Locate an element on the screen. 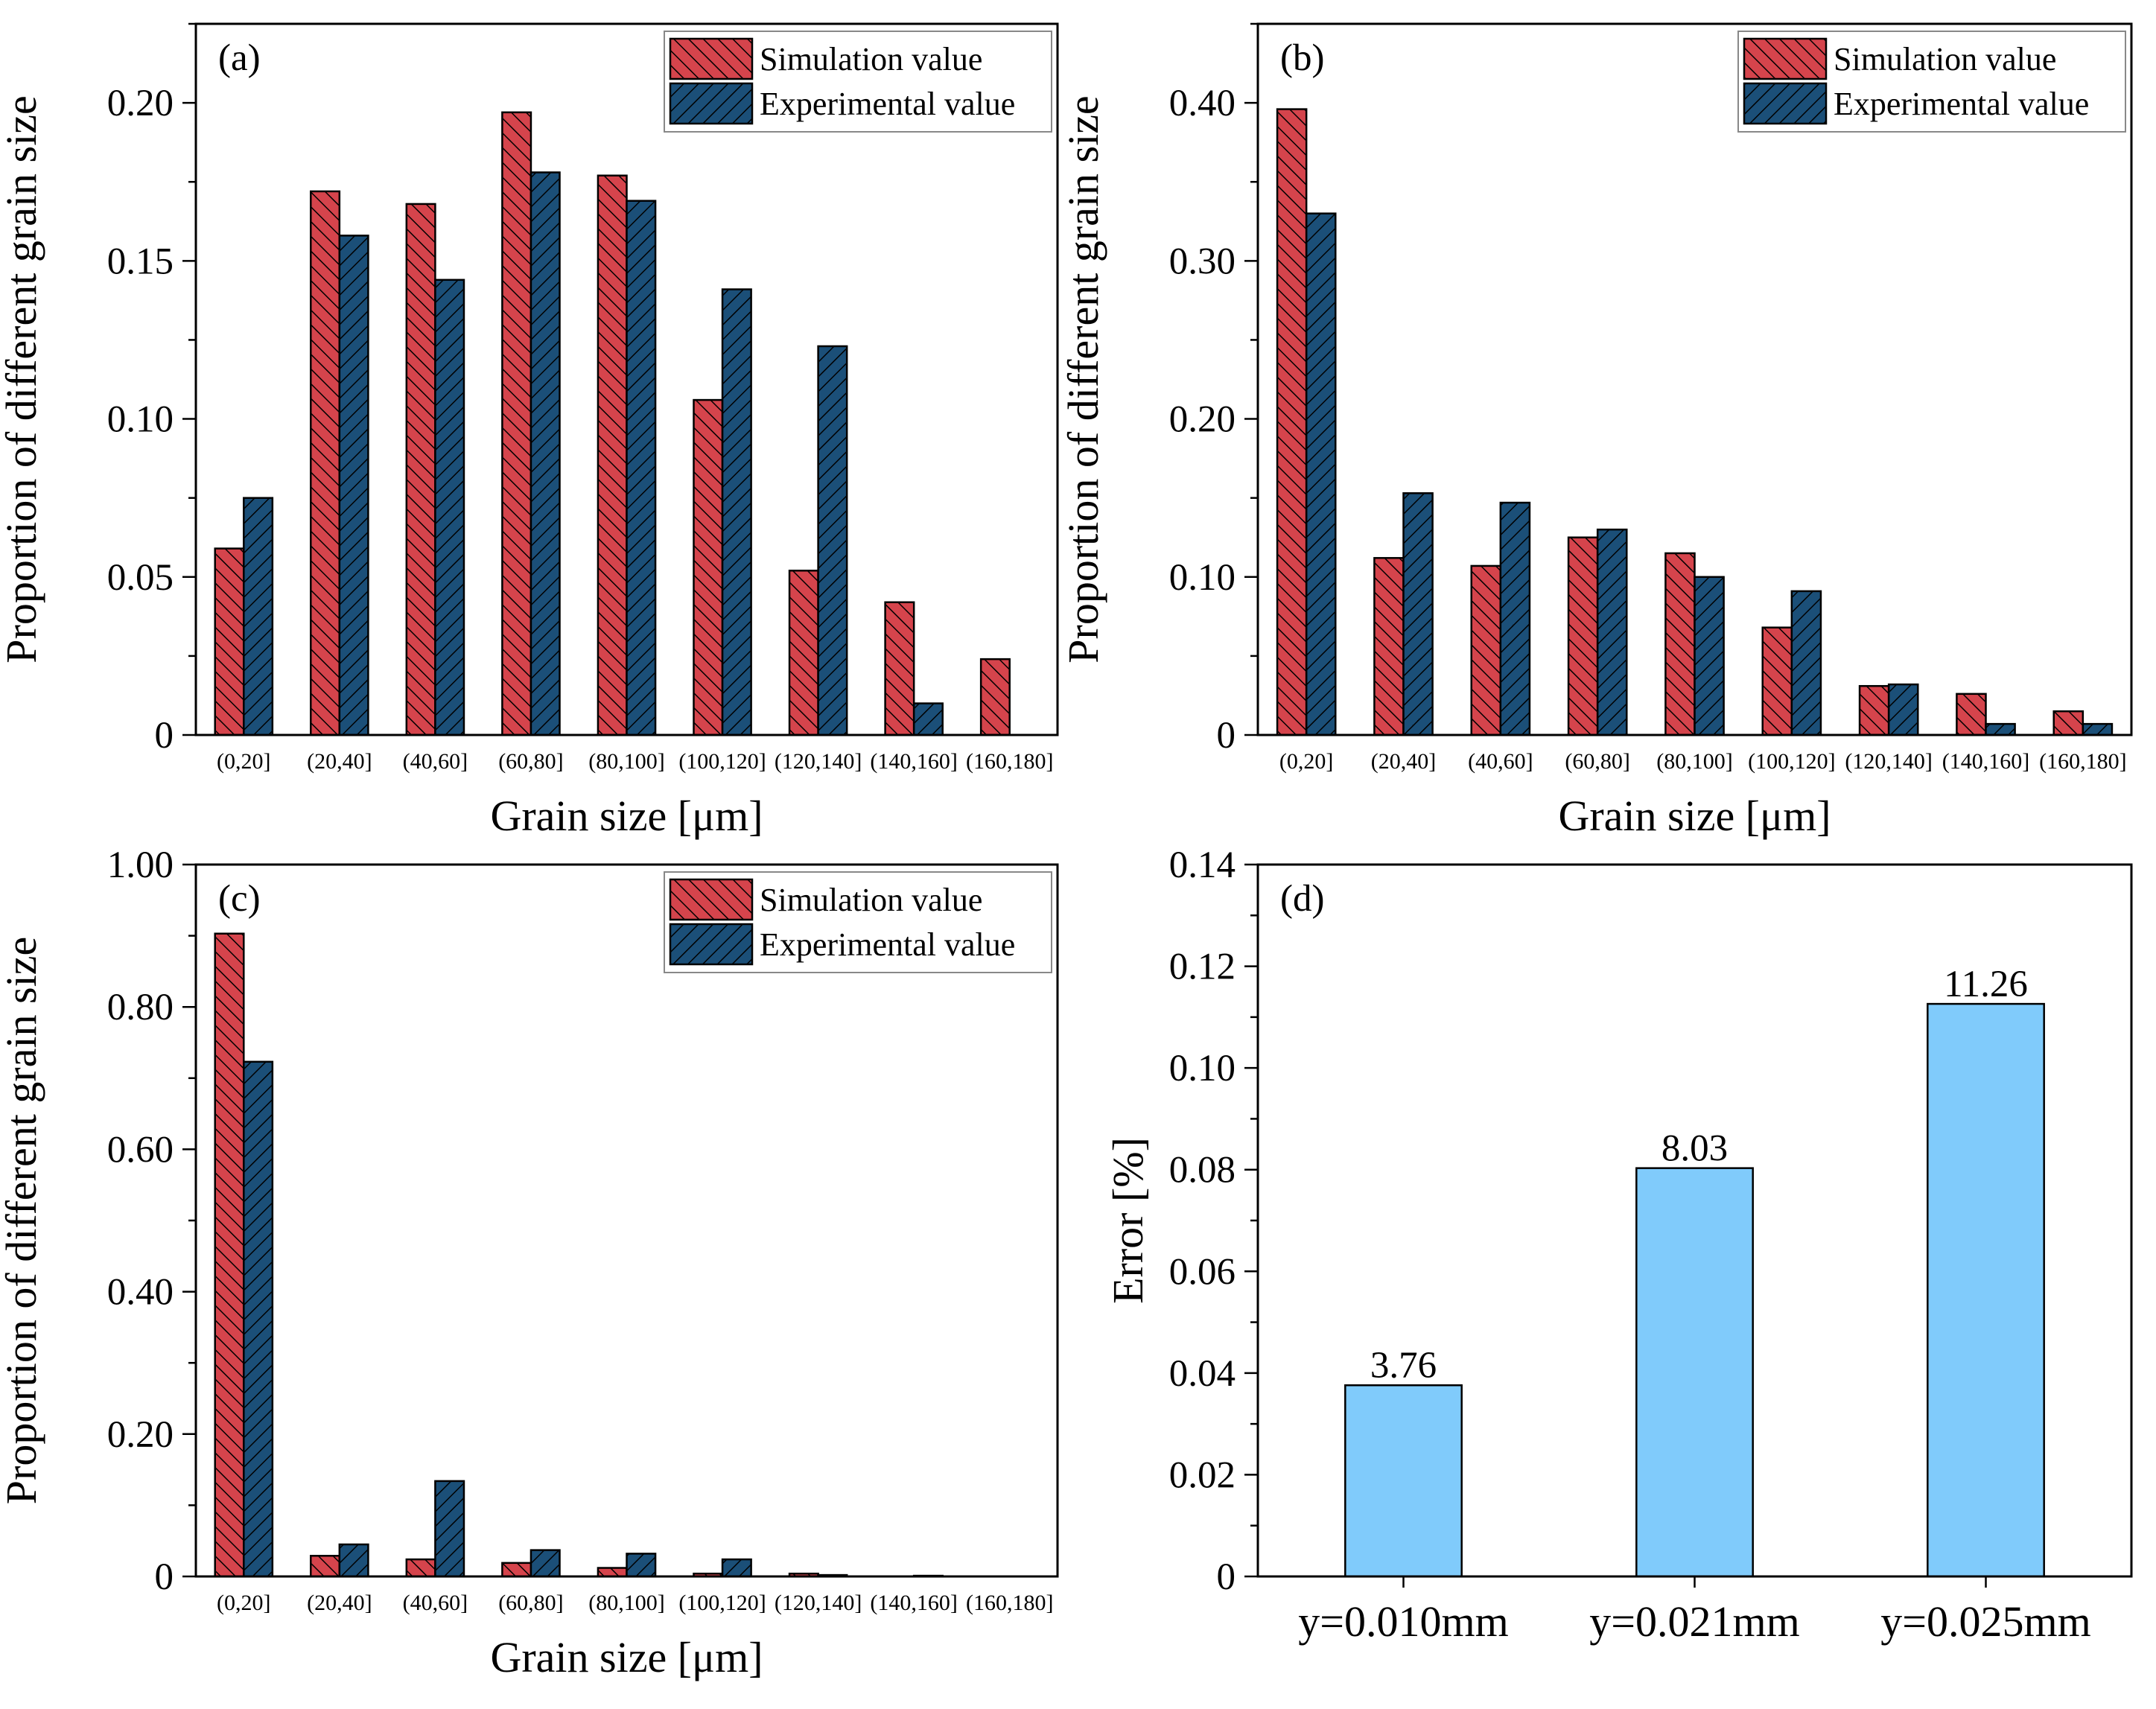 The width and height of the screenshot is (2156, 1709). data-label: 3.76 is located at coordinates (1403, 1366).